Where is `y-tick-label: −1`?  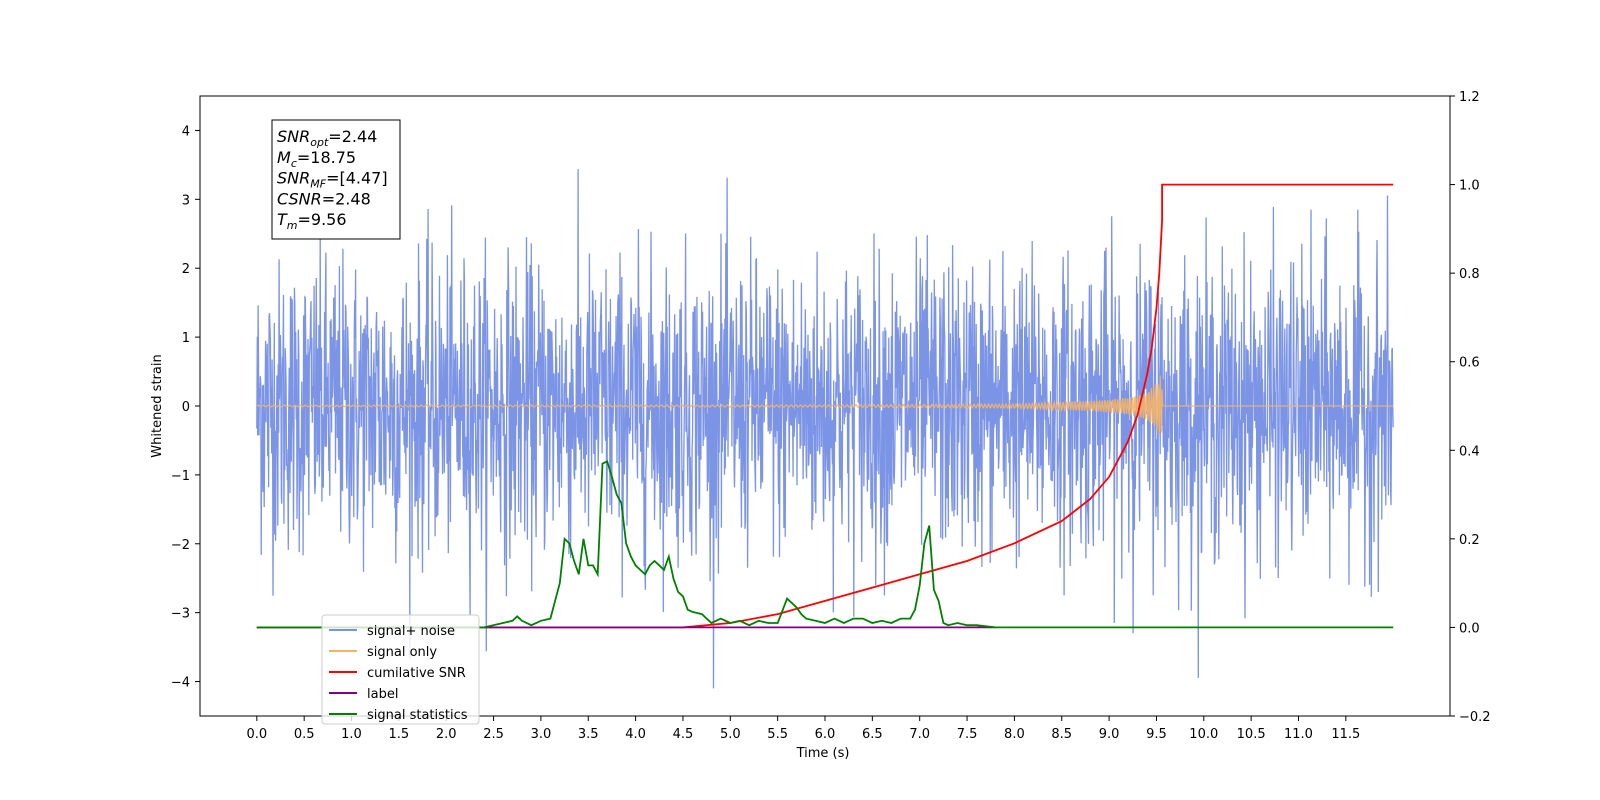 y-tick-label: −1 is located at coordinates (180, 476).